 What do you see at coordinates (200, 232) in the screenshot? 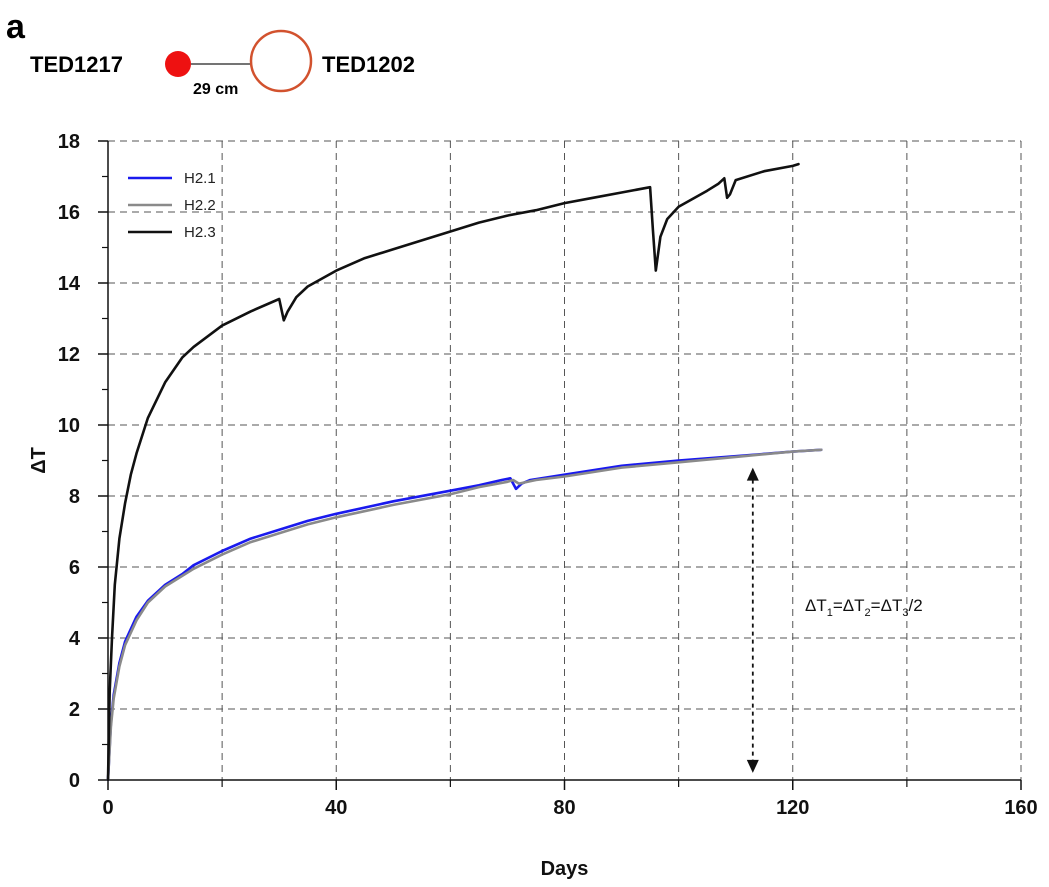
I see `legend-label: H2.3` at bounding box center [200, 232].